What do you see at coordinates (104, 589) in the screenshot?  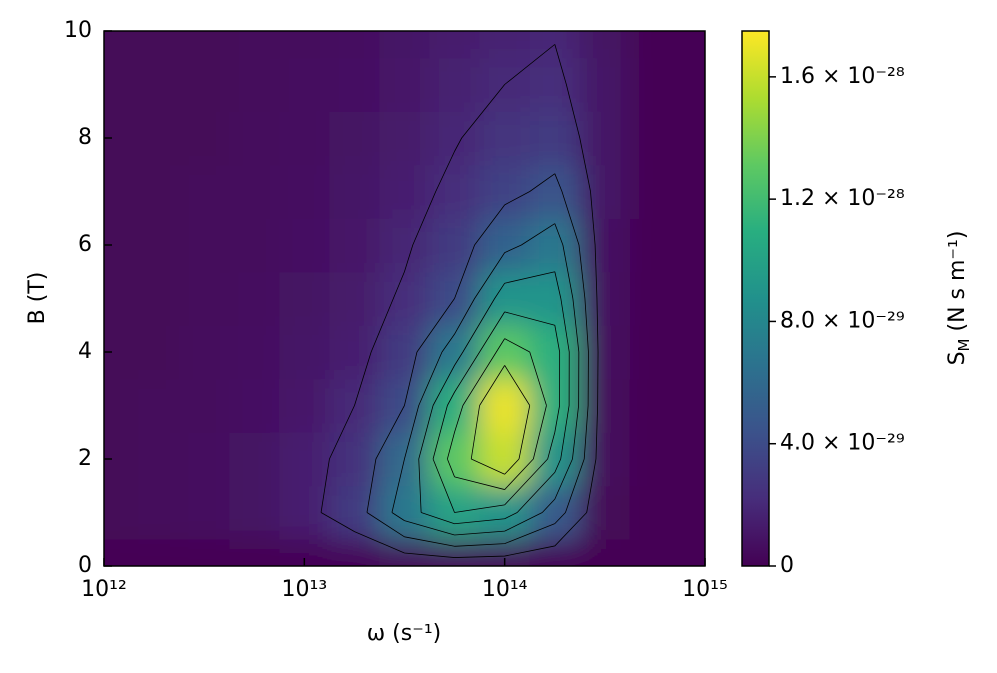 I see `x-tick-label: 10¹²` at bounding box center [104, 589].